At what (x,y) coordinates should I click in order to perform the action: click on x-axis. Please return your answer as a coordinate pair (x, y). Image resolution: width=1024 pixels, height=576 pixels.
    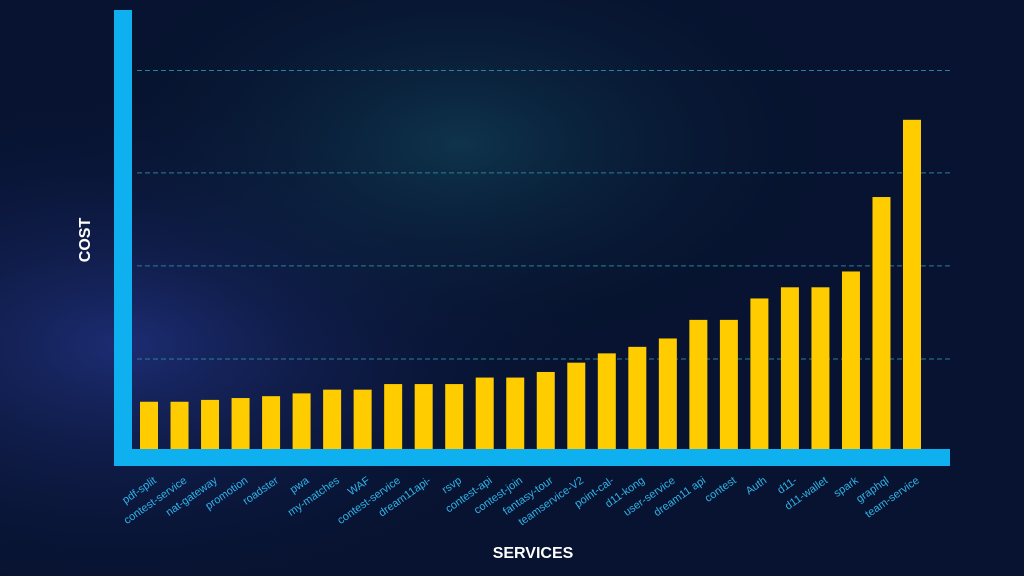
    Looking at the image, I should click on (532, 457).